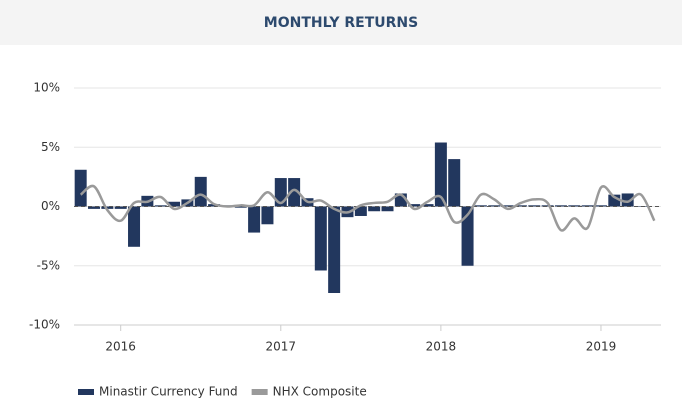  What do you see at coordinates (44, 325) in the screenshot?
I see `y-tick-label: -10%` at bounding box center [44, 325].